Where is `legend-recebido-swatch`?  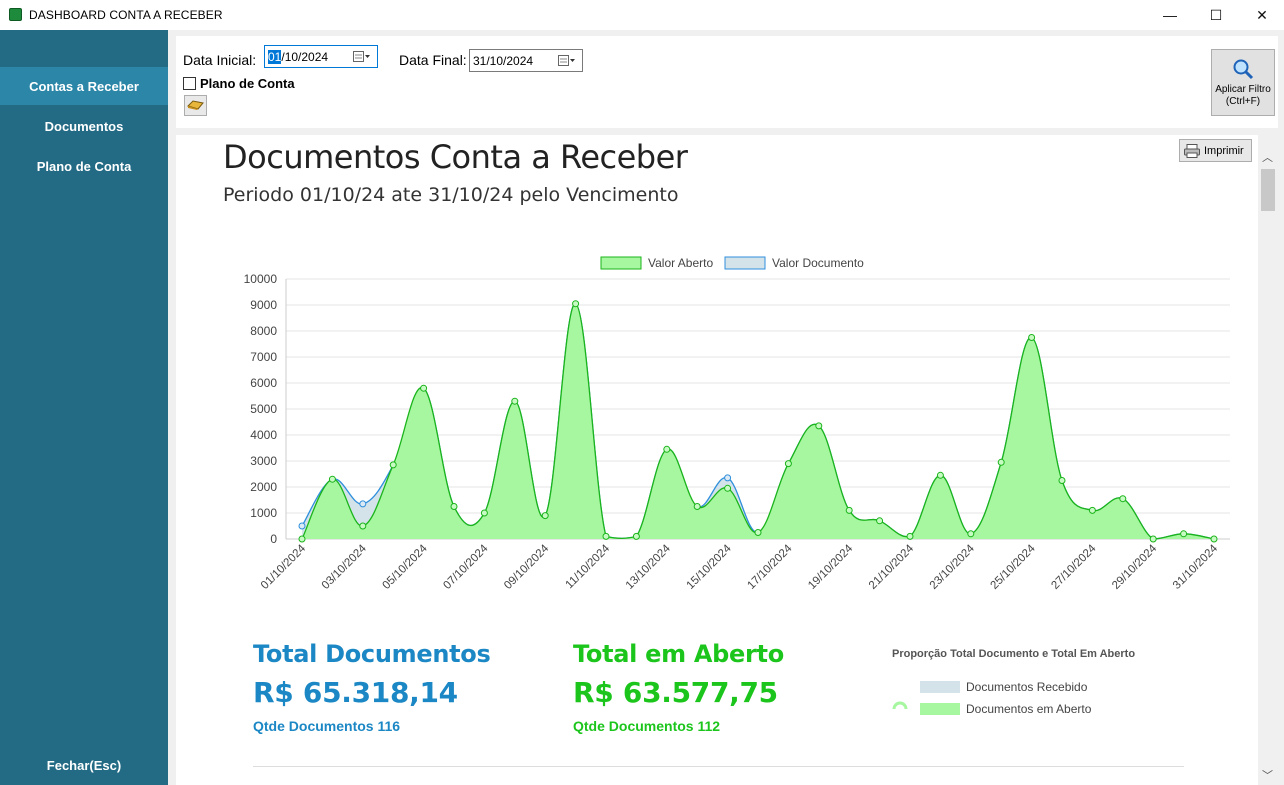 legend-recebido-swatch is located at coordinates (940, 687).